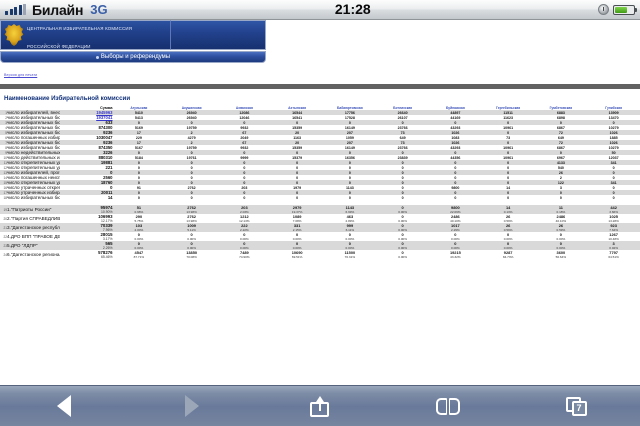  I want to click on share-button, so click(320, 406).